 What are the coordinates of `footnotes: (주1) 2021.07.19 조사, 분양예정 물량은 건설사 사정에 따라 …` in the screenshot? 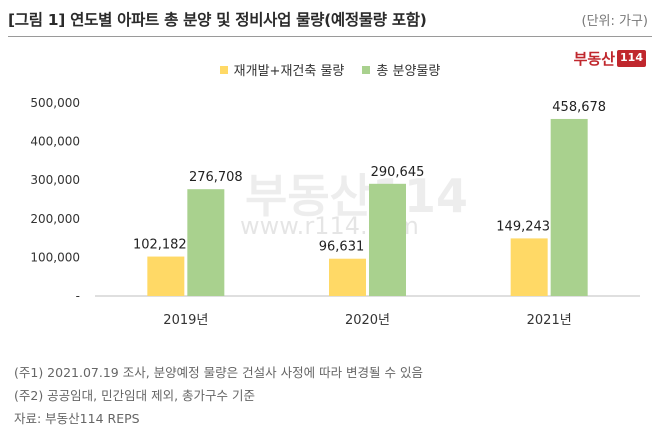 It's located at (218, 395).